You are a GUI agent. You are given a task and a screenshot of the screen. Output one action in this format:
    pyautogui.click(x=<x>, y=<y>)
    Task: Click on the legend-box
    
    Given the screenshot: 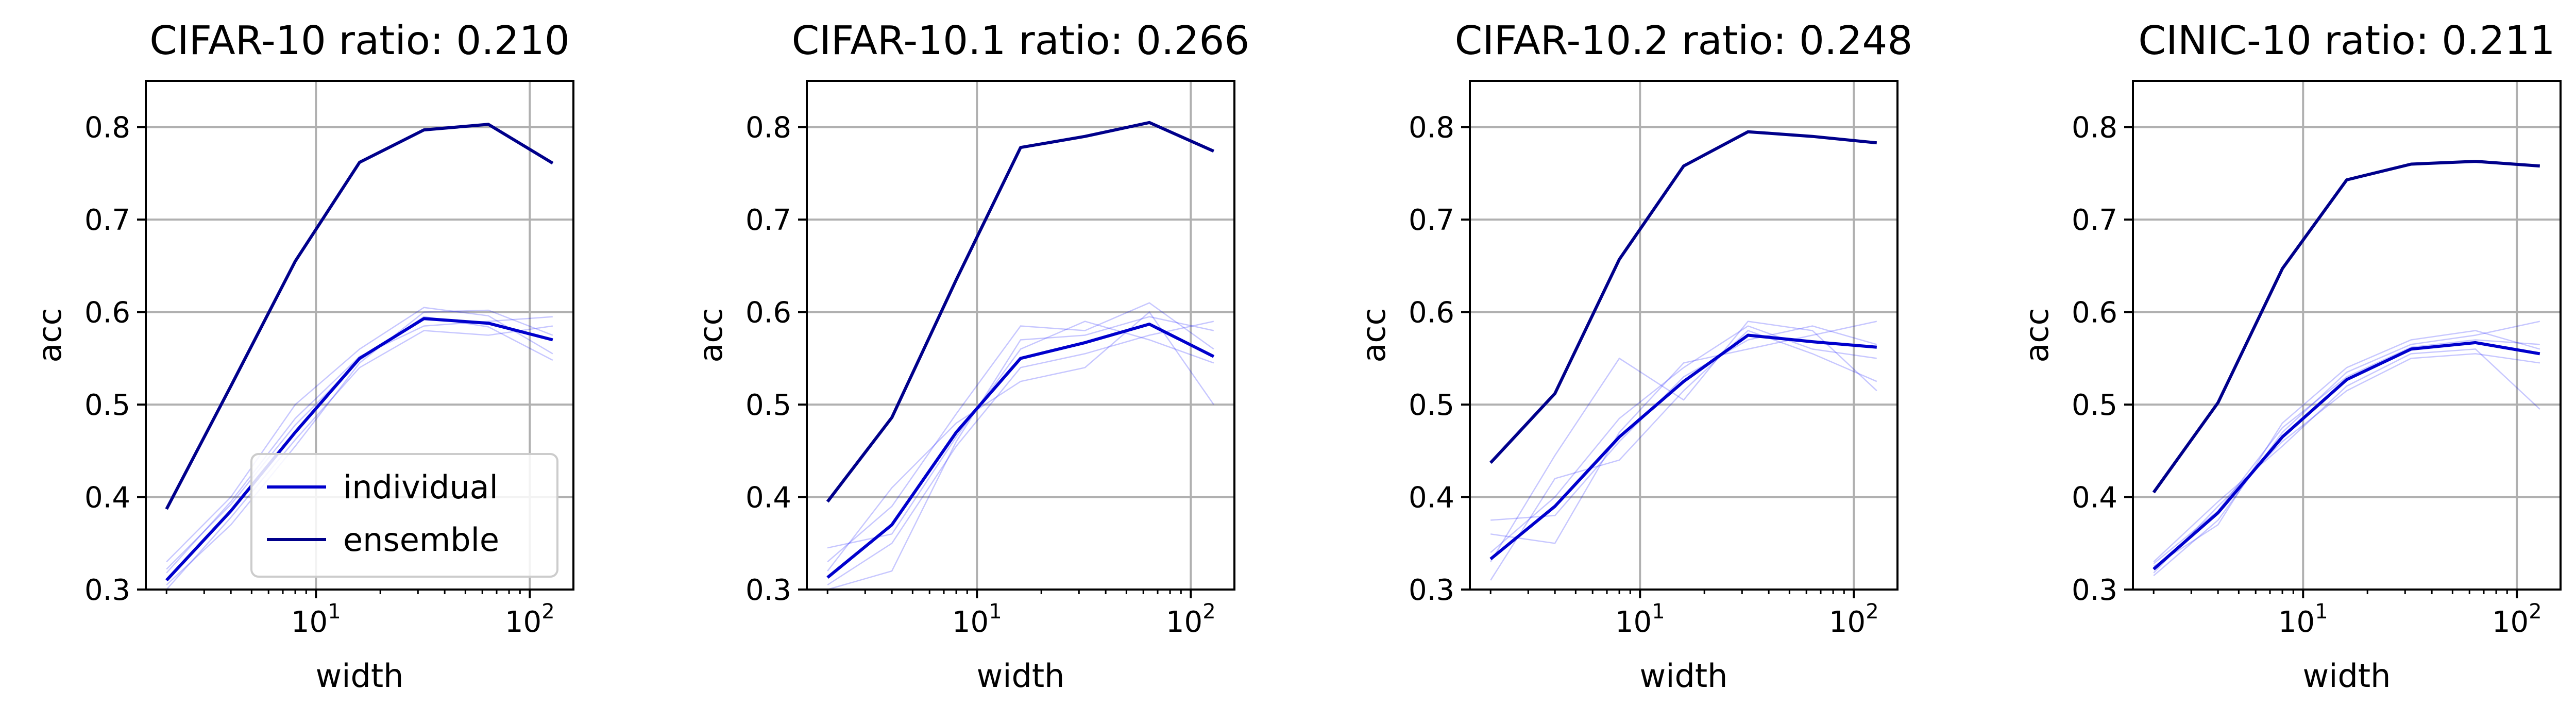 What is the action you would take?
    pyautogui.click(x=404, y=515)
    